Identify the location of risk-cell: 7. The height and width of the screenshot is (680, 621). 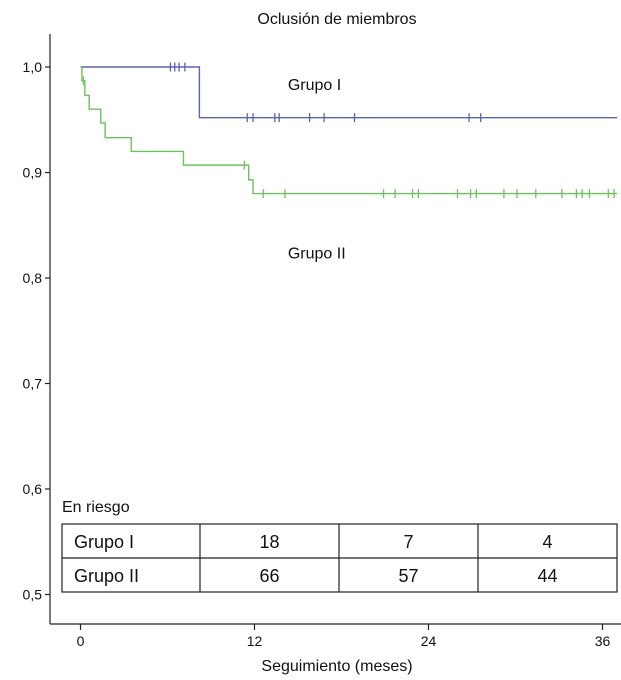
(408, 542).